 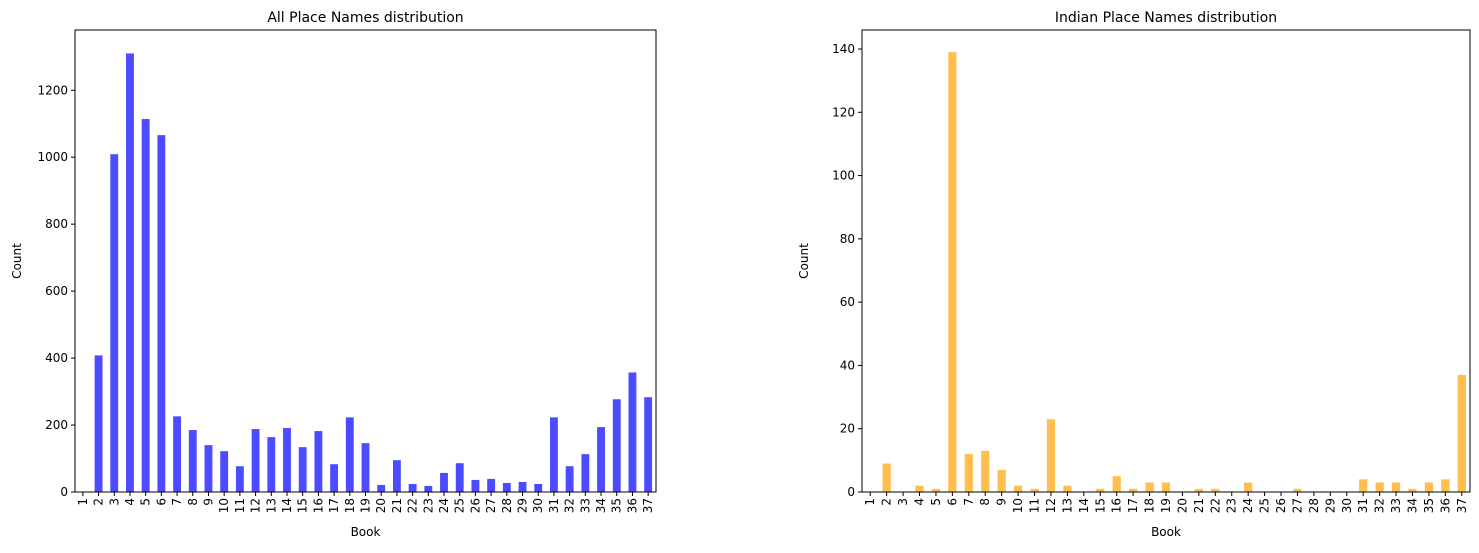 What do you see at coordinates (52, 157) in the screenshot?
I see `y-tick-label: 1000` at bounding box center [52, 157].